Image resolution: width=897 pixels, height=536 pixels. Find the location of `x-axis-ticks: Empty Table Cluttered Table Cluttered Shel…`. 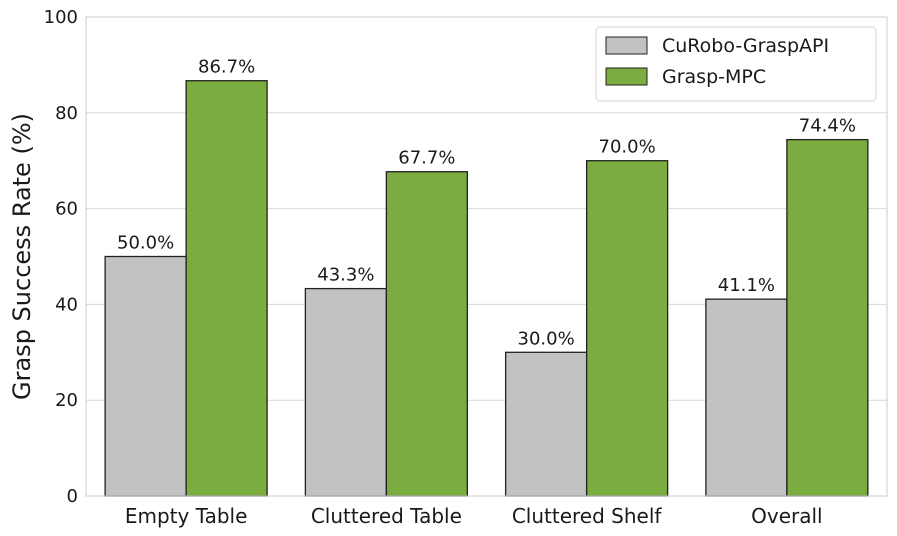

x-axis-ticks: Empty Table Cluttered Table Cluttered Shel… is located at coordinates (474, 516).